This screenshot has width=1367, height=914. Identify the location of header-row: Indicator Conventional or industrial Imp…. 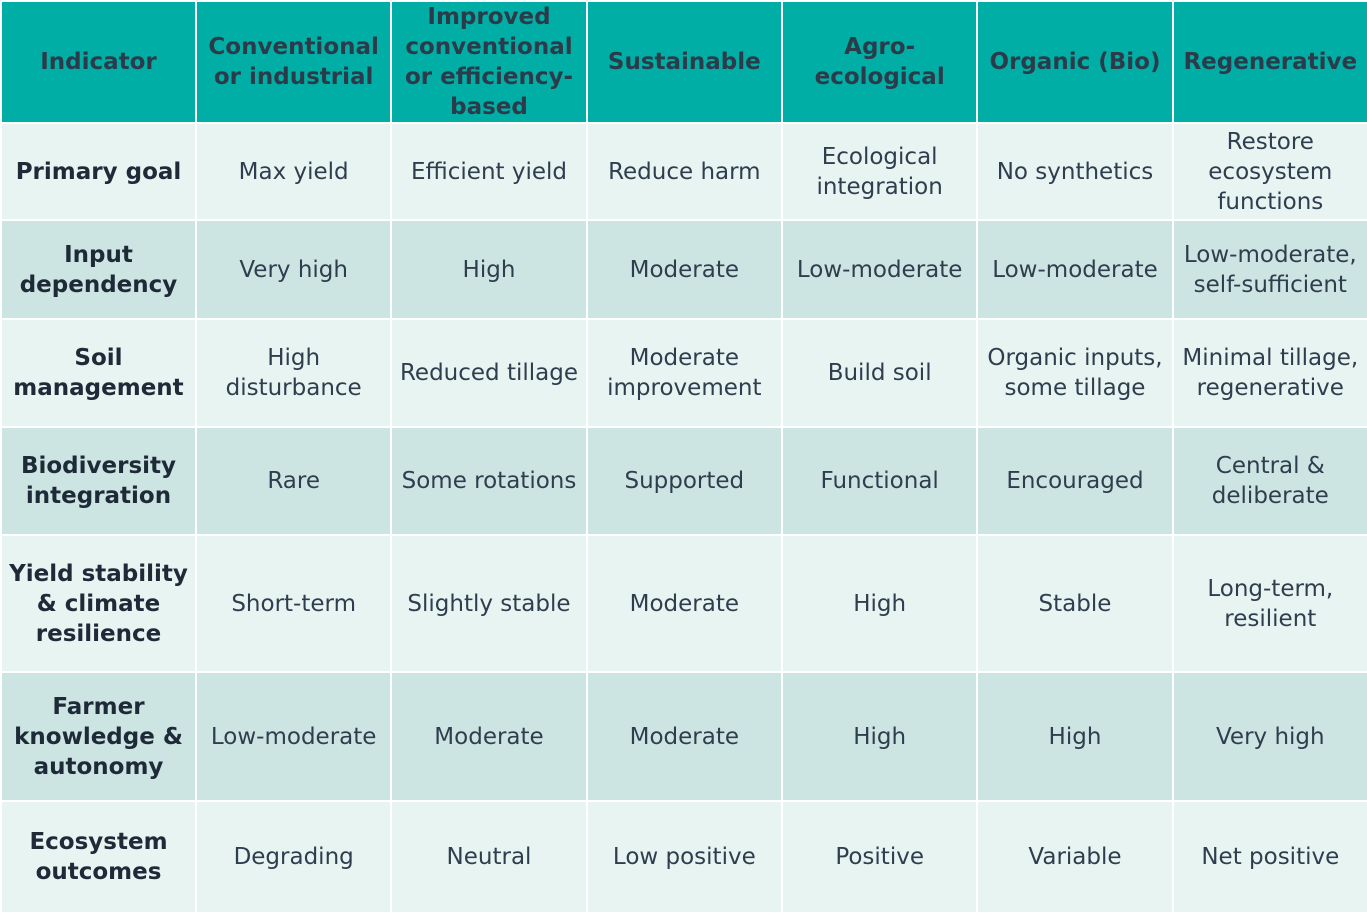
(683, 62).